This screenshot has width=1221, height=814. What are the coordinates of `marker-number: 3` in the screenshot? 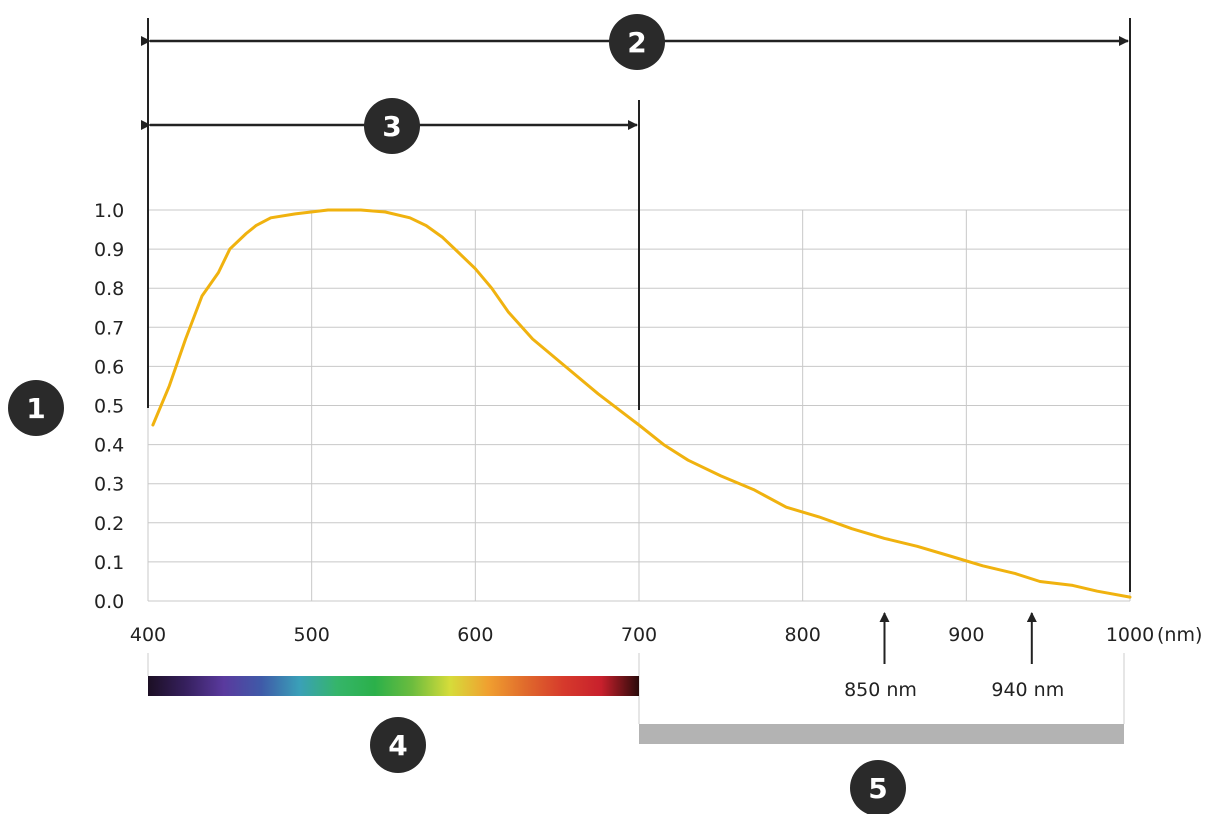 It's located at (391, 126).